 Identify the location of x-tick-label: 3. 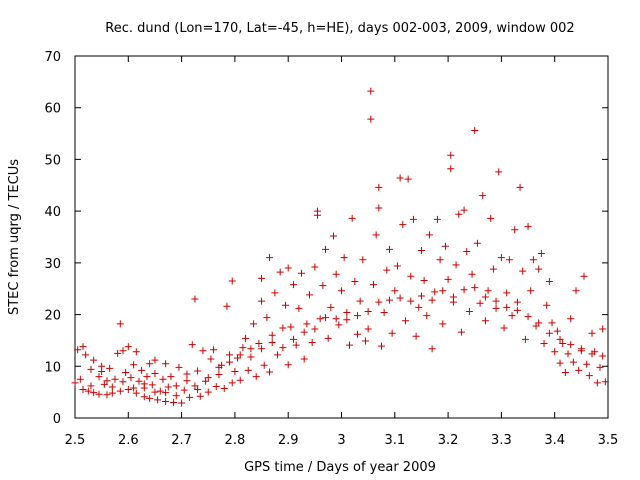
(341, 440).